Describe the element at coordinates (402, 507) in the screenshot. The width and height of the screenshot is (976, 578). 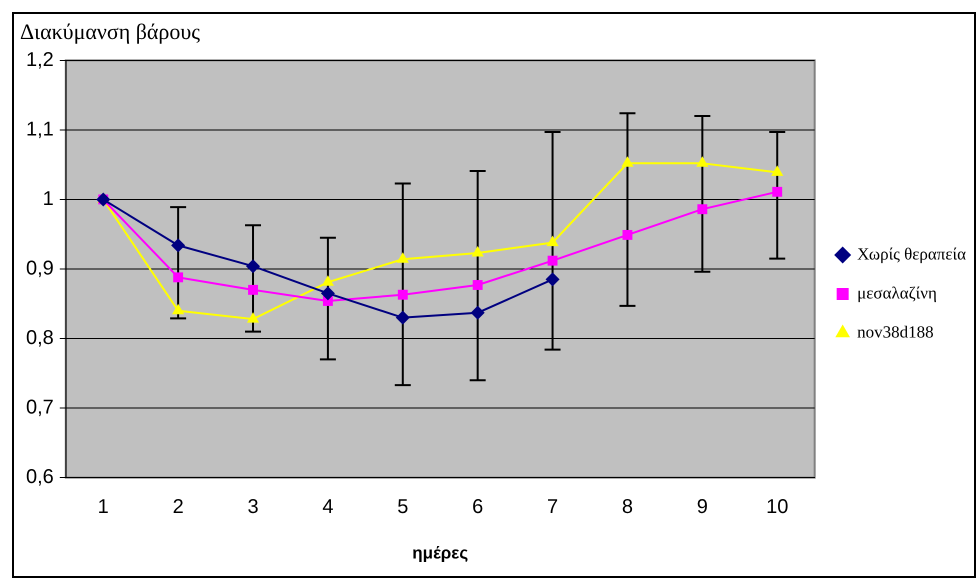
I see `x-tick-label: 5` at that location.